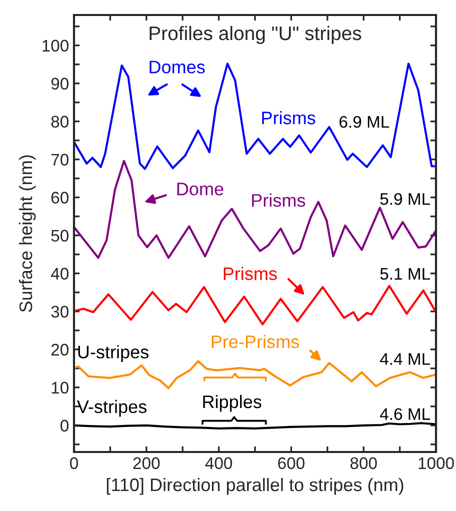  Describe the element at coordinates (232, 403) in the screenshot. I see `annotation: Ripples` at that location.